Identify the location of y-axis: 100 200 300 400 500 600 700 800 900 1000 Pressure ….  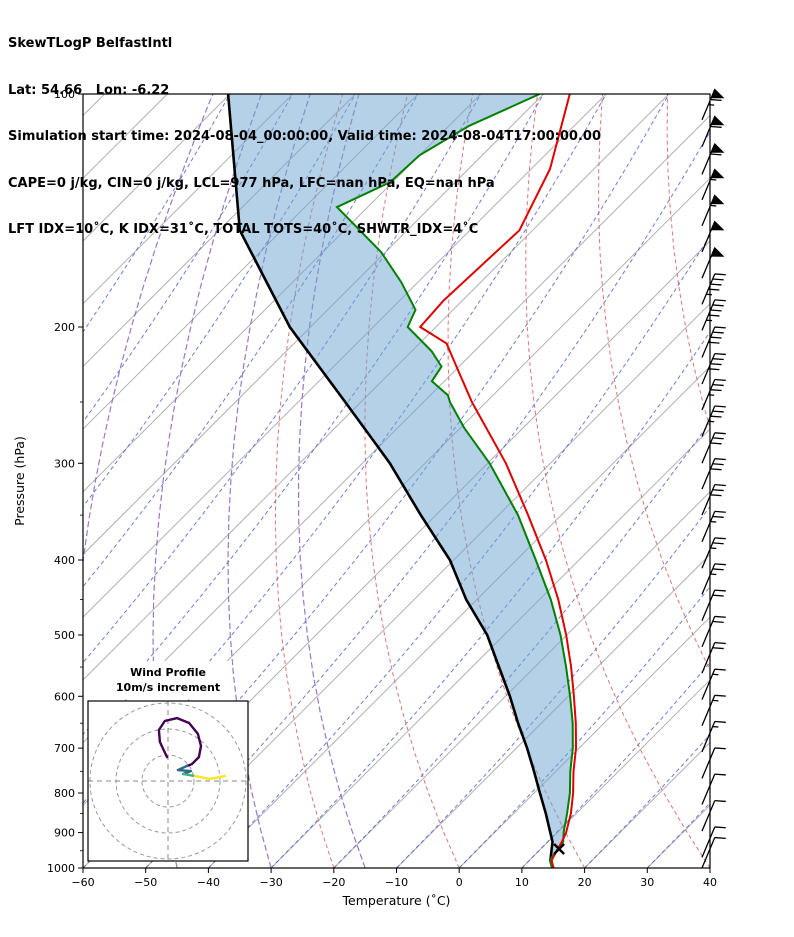
(47, 481).